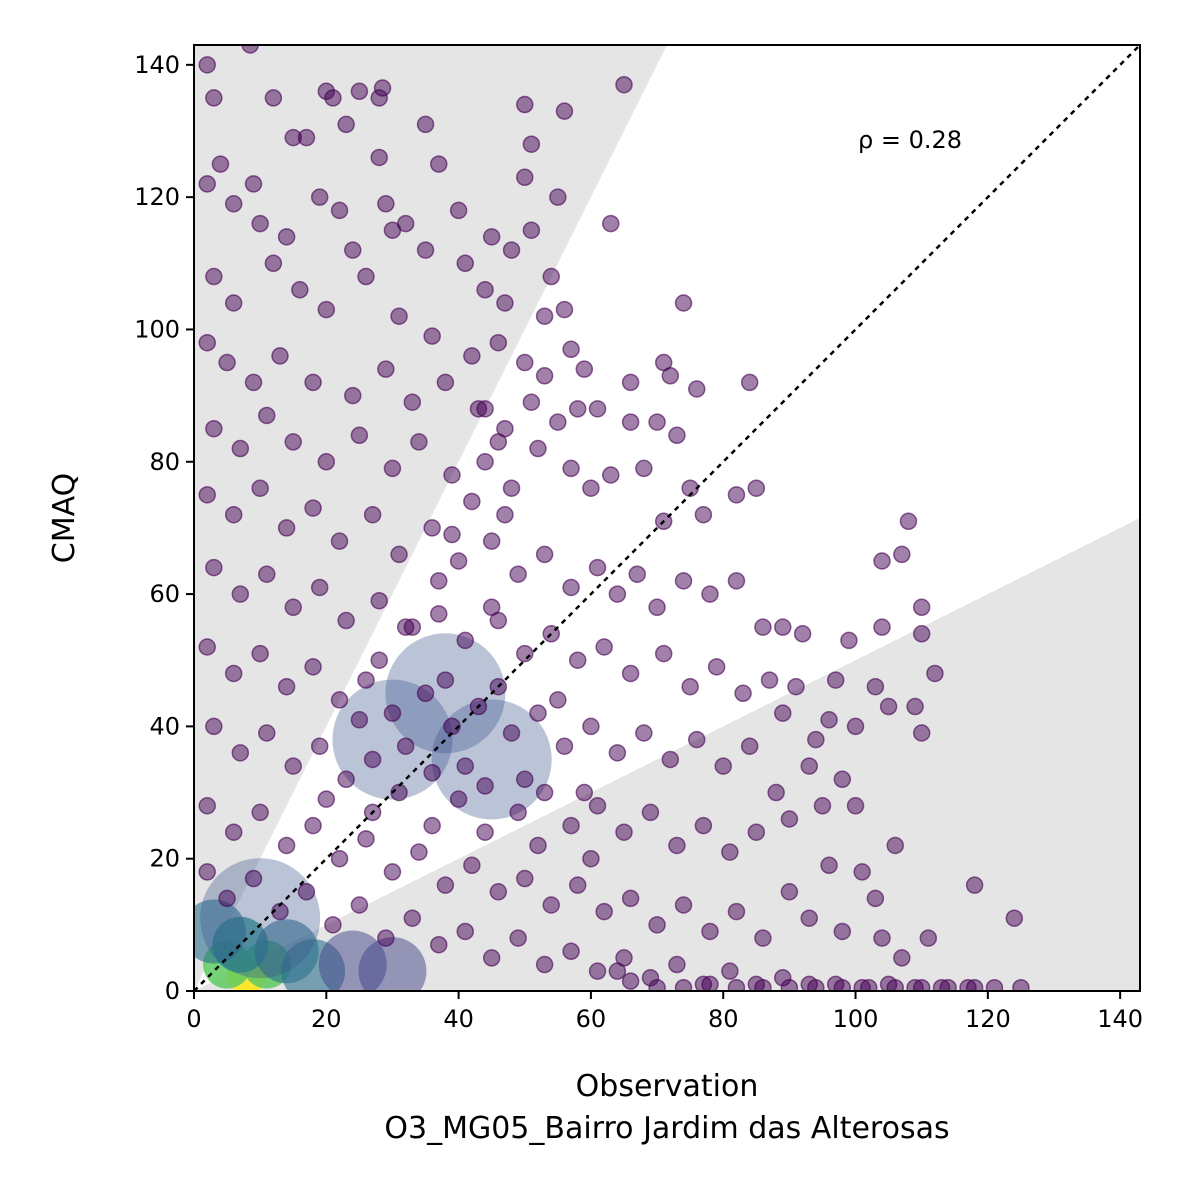 Image resolution: width=1200 pixels, height=1200 pixels. I want to click on x-tick-label: 120, so click(988, 1019).